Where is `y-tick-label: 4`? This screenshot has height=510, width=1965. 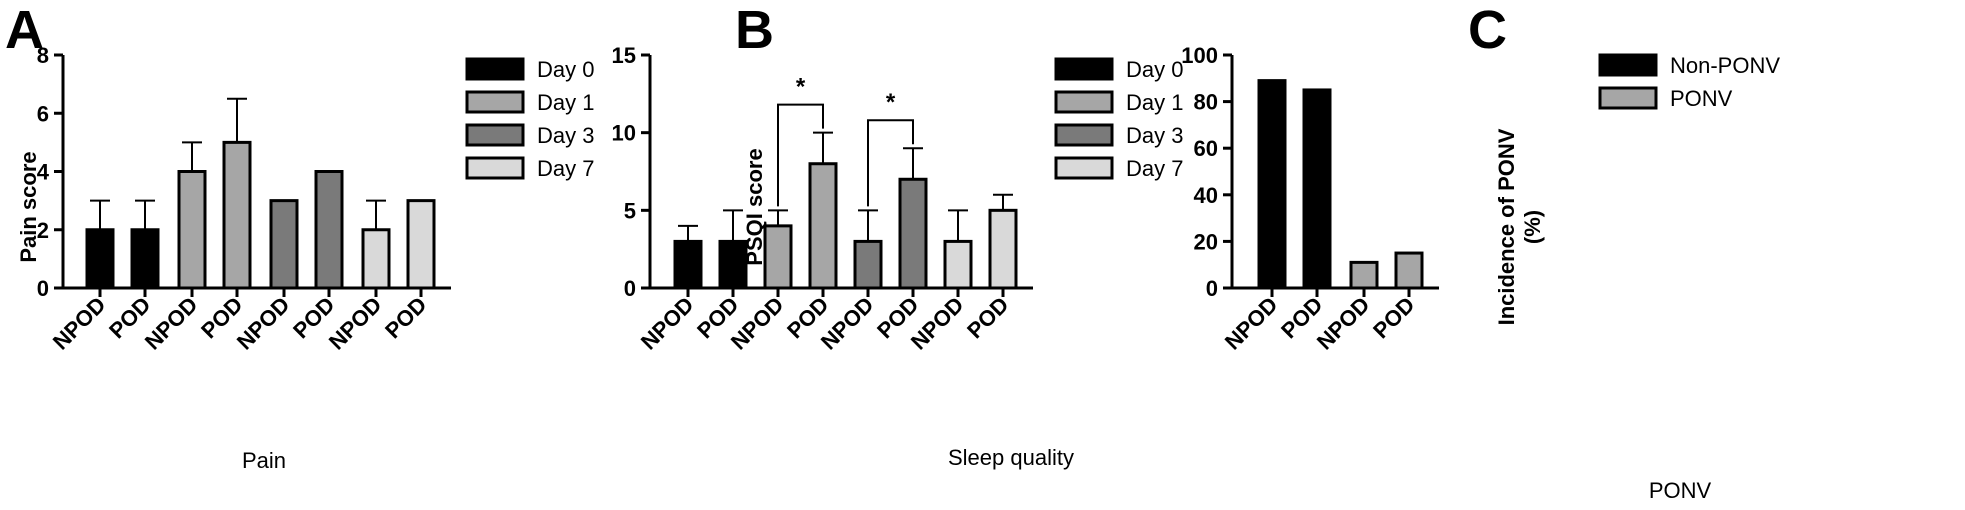 y-tick-label: 4 is located at coordinates (43, 172).